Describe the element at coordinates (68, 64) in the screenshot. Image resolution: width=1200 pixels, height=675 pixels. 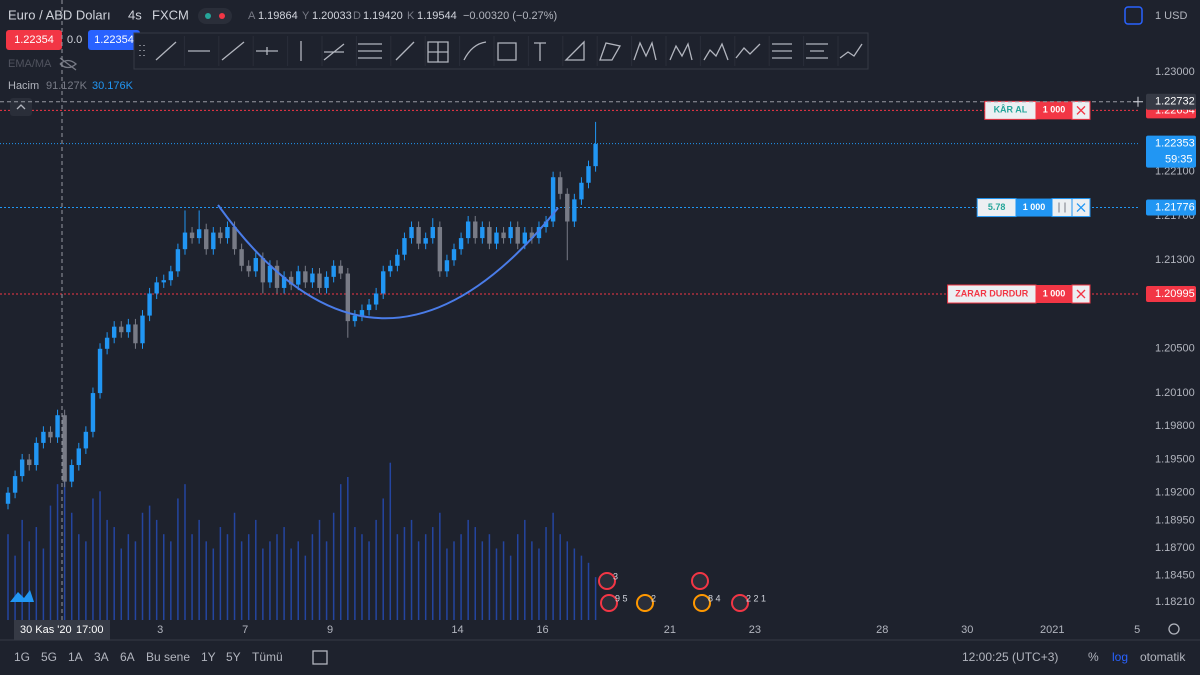
I see `hide-icon` at that location.